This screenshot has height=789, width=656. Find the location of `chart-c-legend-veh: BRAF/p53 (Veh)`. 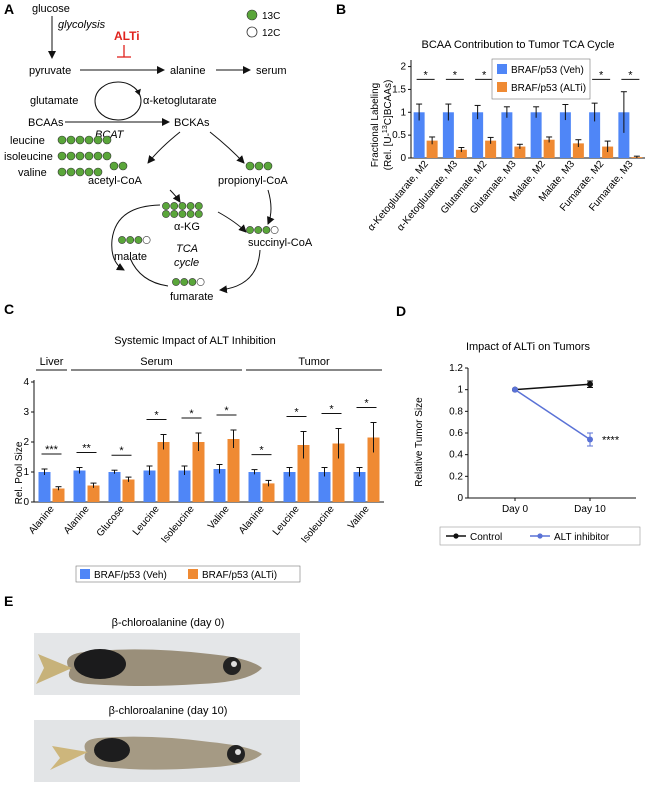

chart-c-legend-veh: BRAF/p53 (Veh) is located at coordinates (130, 575).